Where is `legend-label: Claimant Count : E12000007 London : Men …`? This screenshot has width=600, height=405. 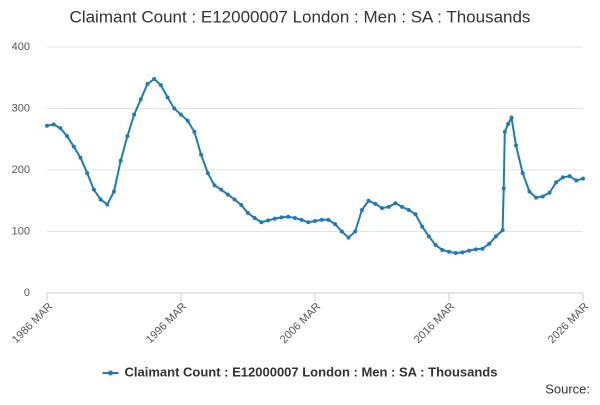
legend-label: Claimant Count : E12000007 London : Men … is located at coordinates (311, 371).